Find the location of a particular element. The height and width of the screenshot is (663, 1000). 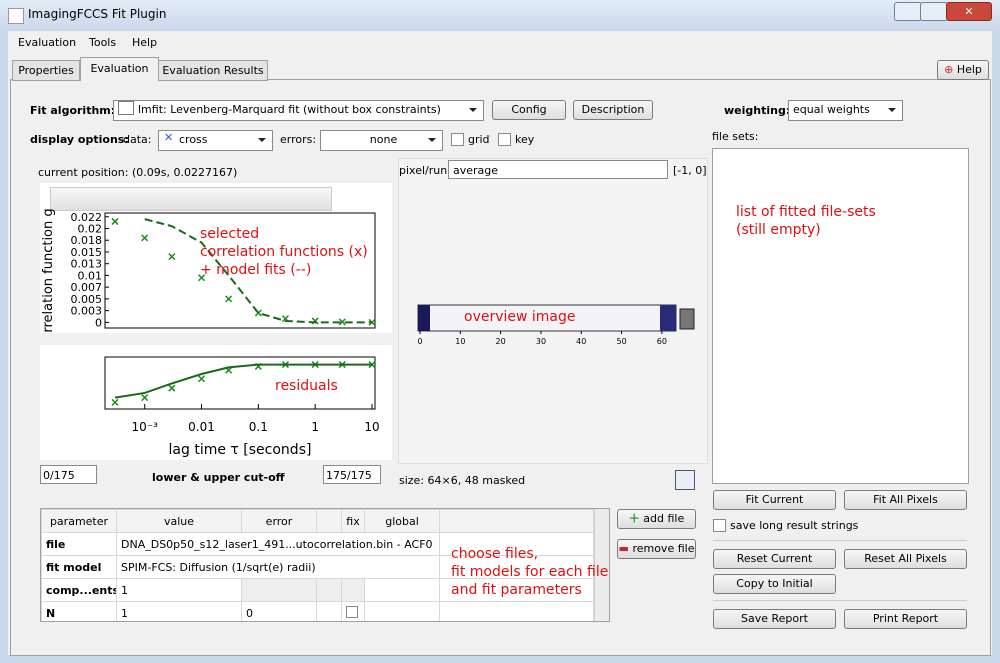

x-tick-label: 10⁻³ is located at coordinates (145, 427).